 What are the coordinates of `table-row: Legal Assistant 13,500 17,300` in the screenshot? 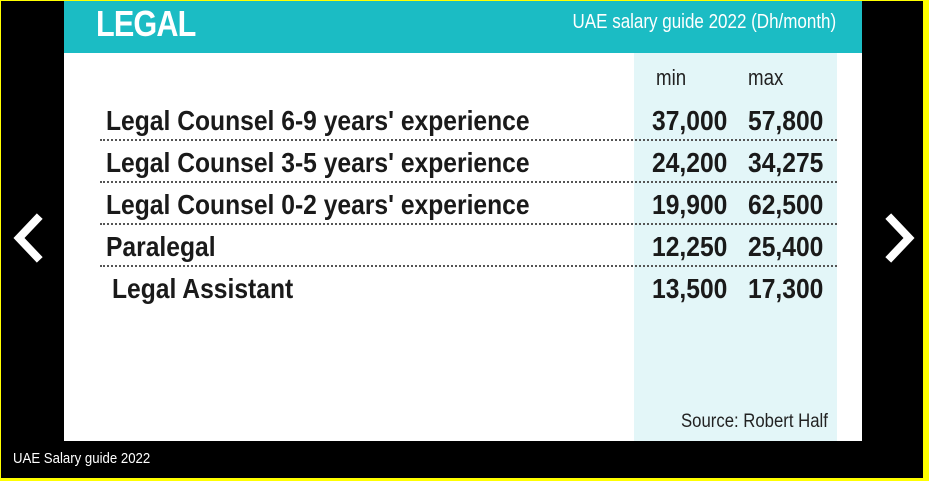 It's located at (468, 288).